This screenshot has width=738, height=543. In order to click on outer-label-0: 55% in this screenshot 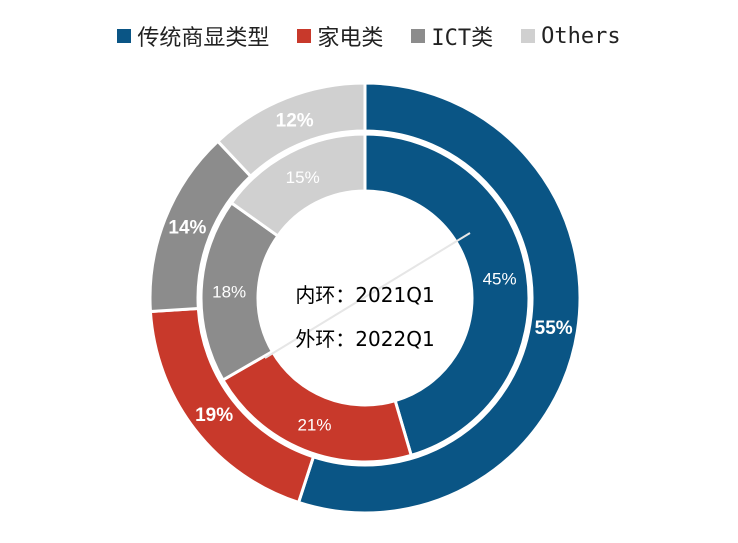, I will do `click(554, 328)`.